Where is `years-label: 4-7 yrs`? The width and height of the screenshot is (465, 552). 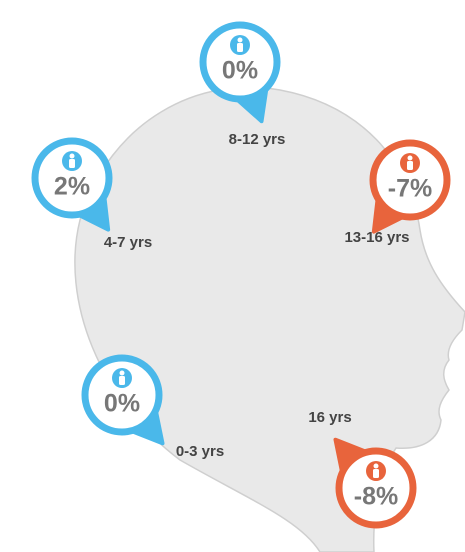 years-label: 4-7 yrs is located at coordinates (128, 242).